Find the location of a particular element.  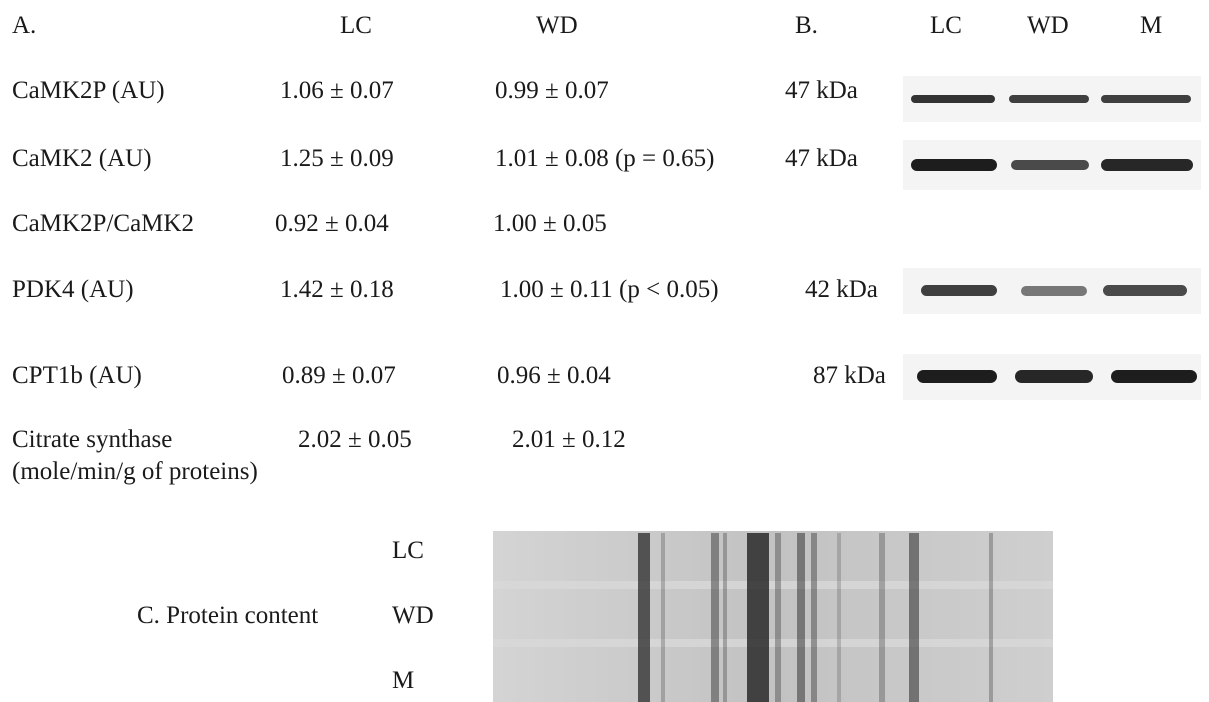

protein-gel-image is located at coordinates (773, 616).